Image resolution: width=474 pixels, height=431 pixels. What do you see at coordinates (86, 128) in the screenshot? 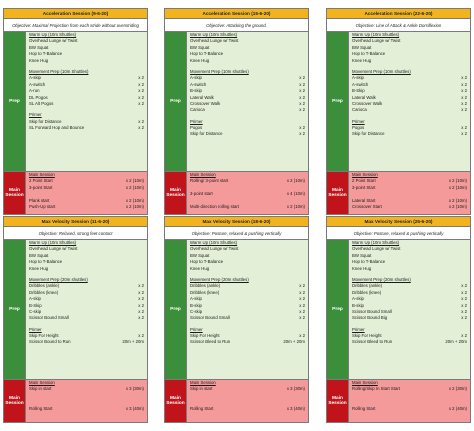
I see `primer-item: SL Forward Hop and Bounce x 2` at bounding box center [86, 128].